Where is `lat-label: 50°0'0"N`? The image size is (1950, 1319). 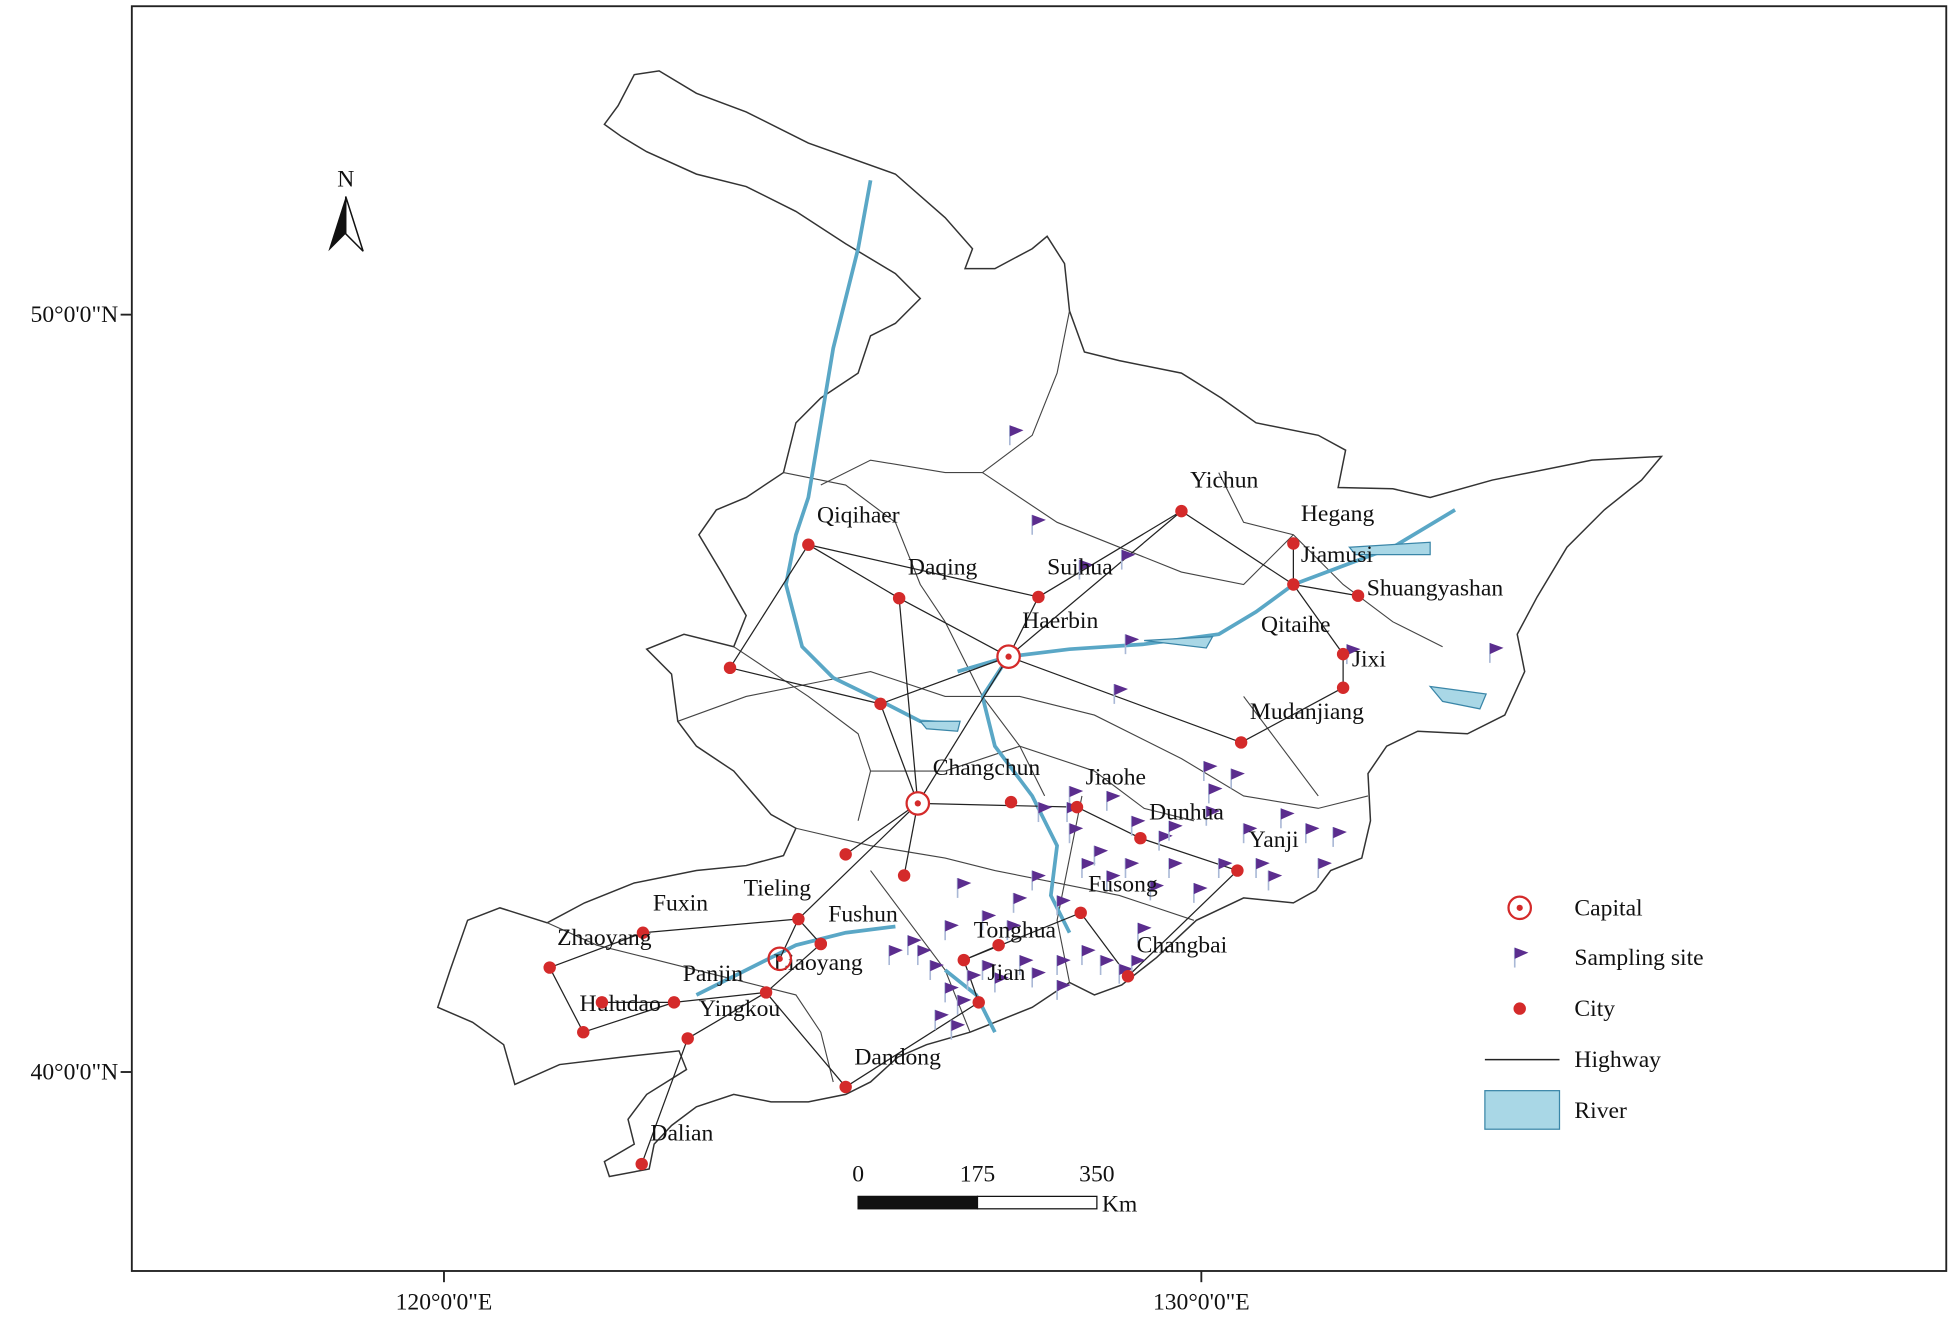 lat-label: 50°0'0"N is located at coordinates (75, 315).